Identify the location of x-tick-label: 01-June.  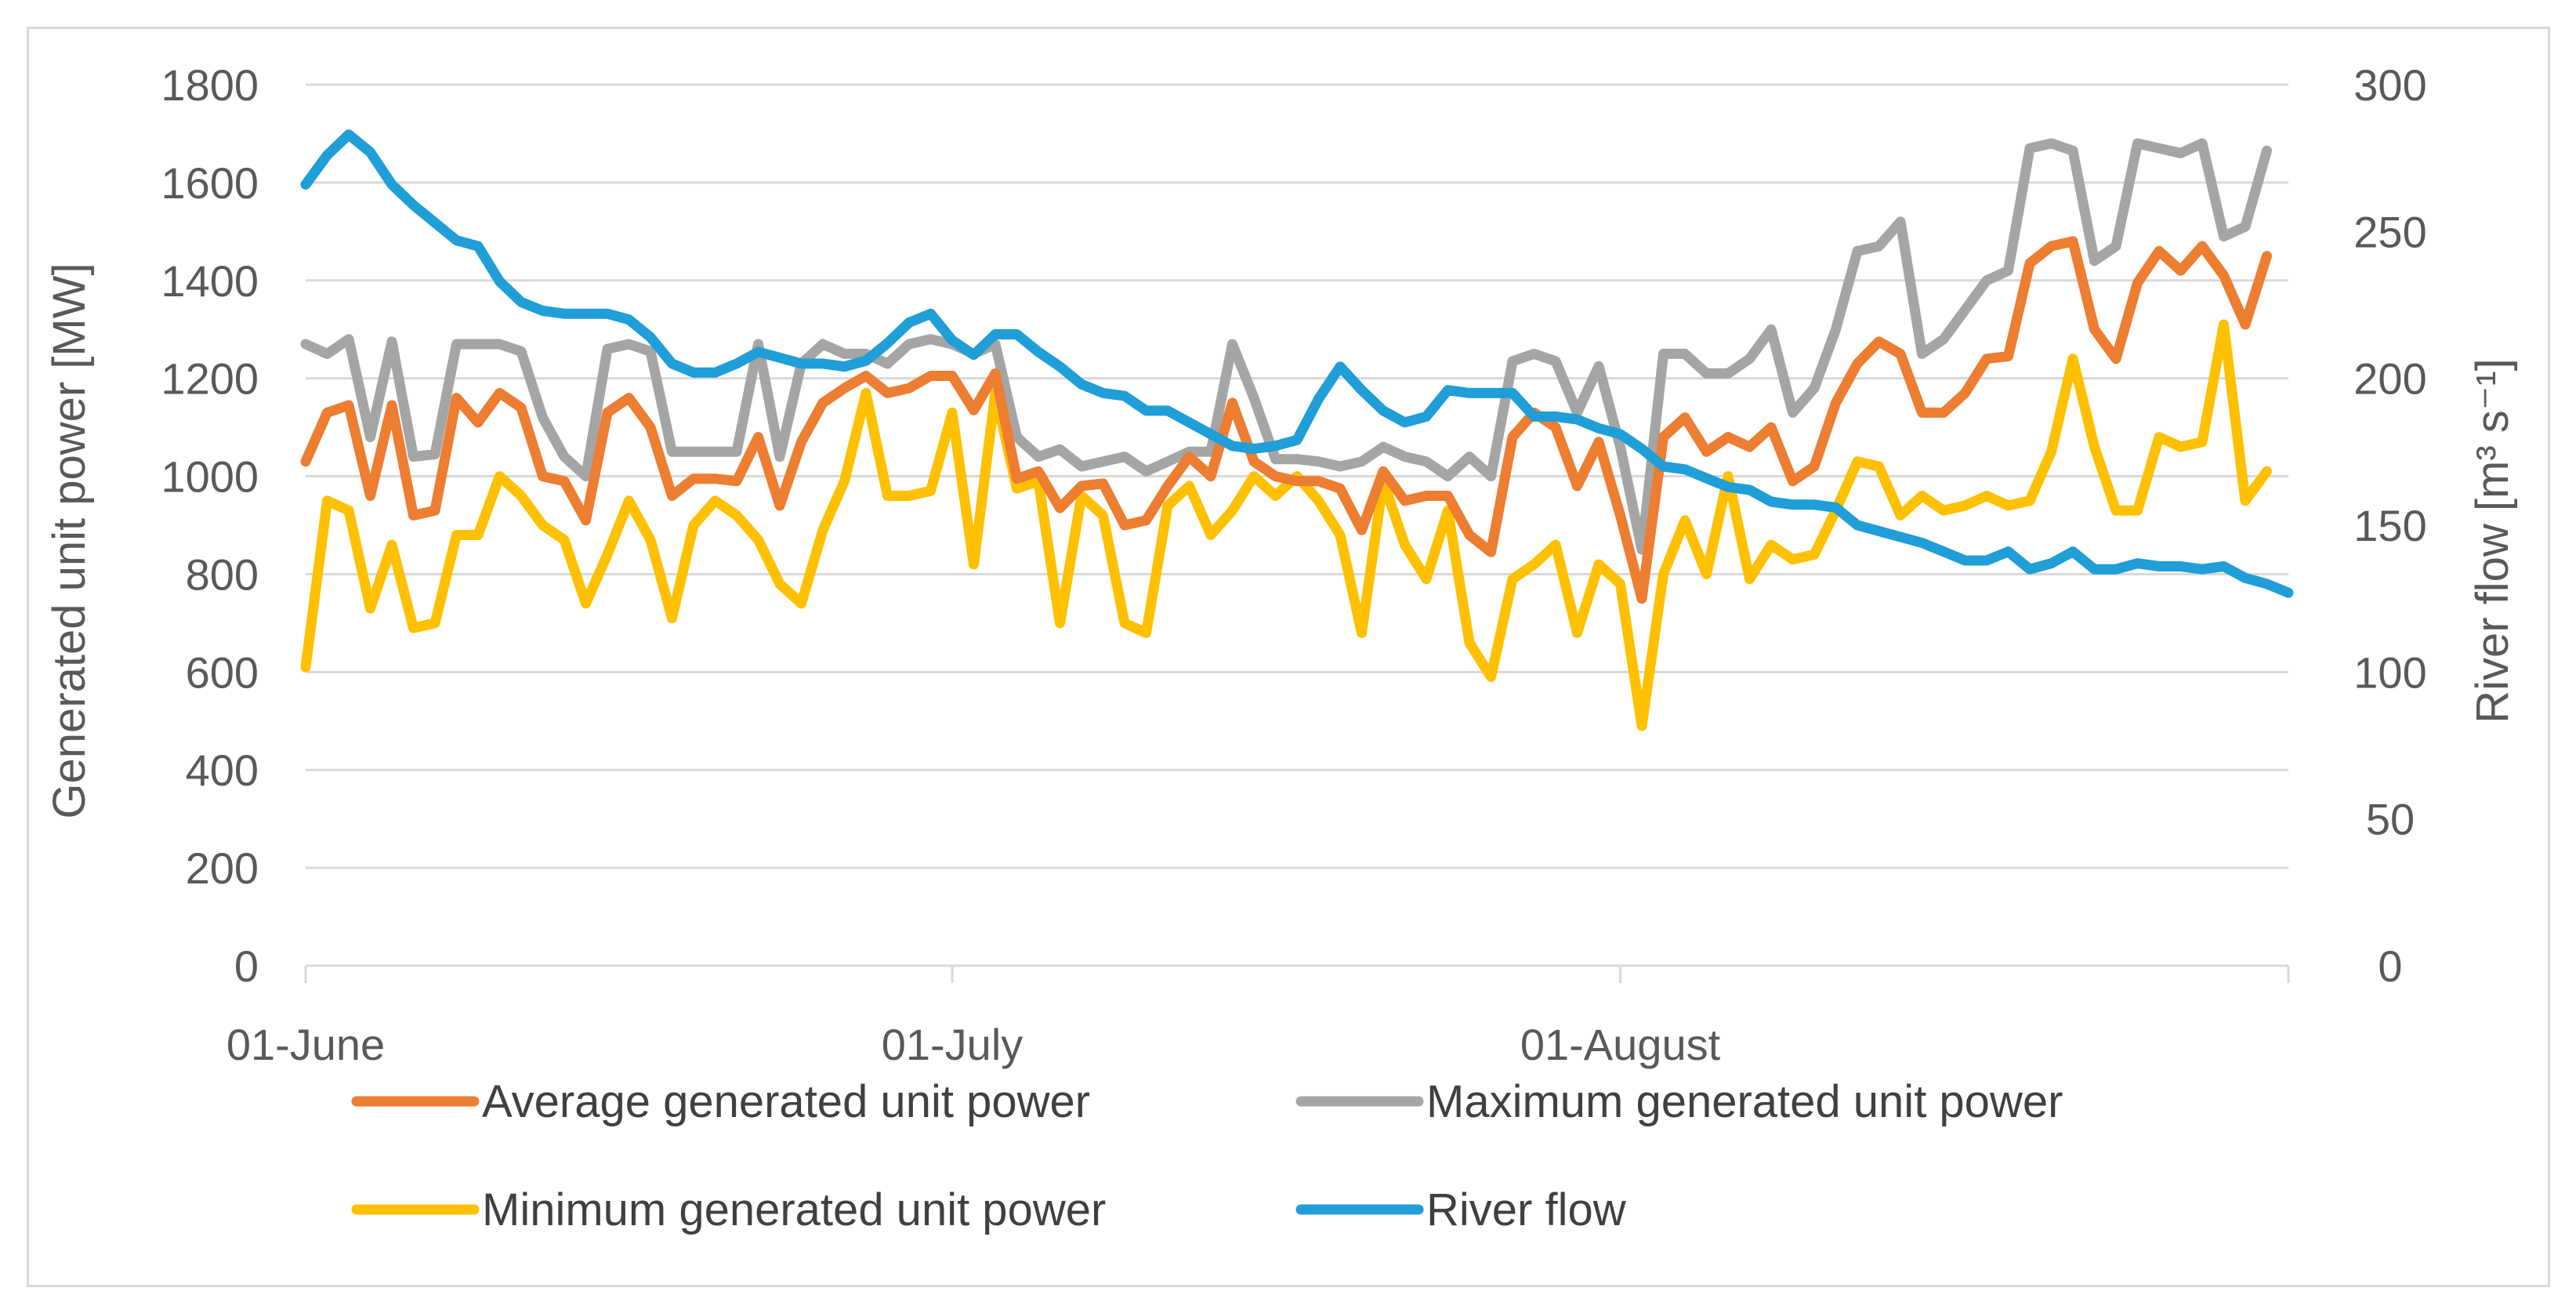
(305, 1044).